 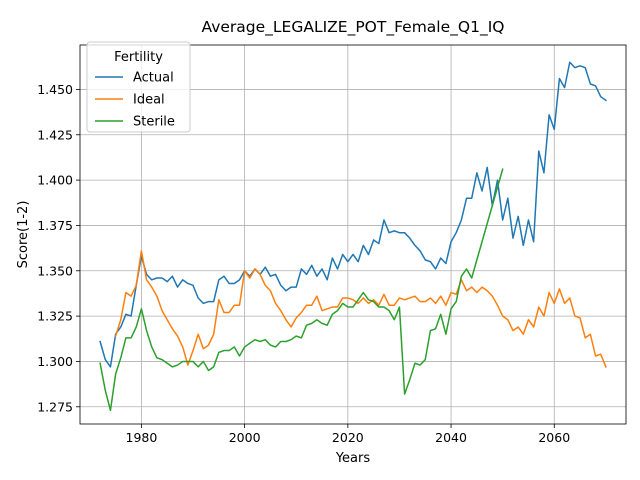 I want to click on x-tick-label: 1980, so click(x=142, y=437).